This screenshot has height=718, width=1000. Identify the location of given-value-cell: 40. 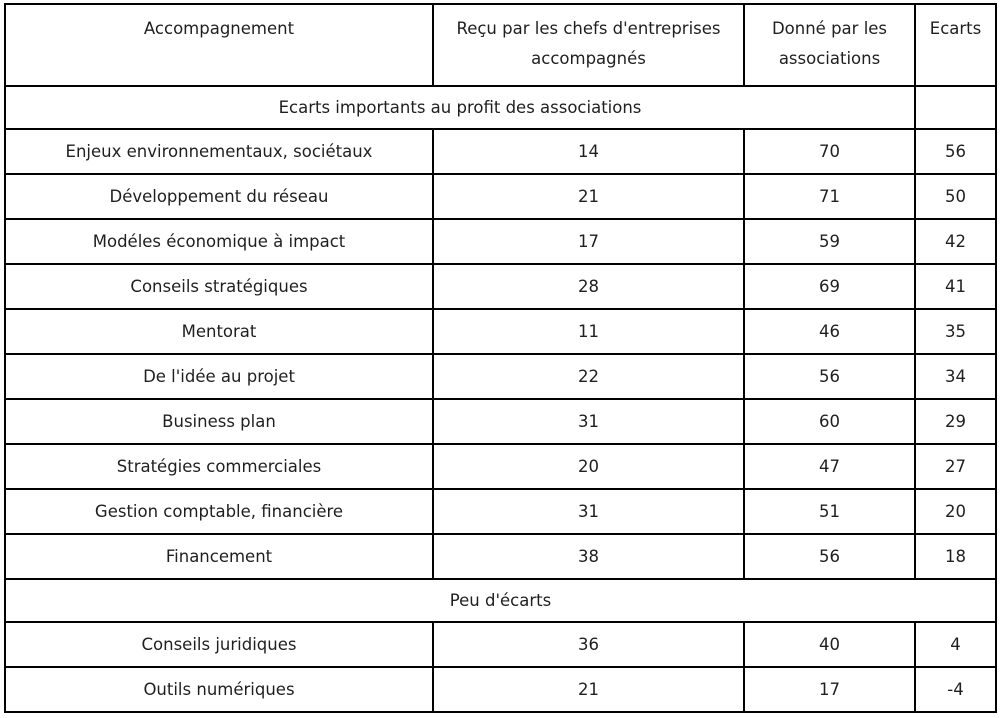
(829, 644).